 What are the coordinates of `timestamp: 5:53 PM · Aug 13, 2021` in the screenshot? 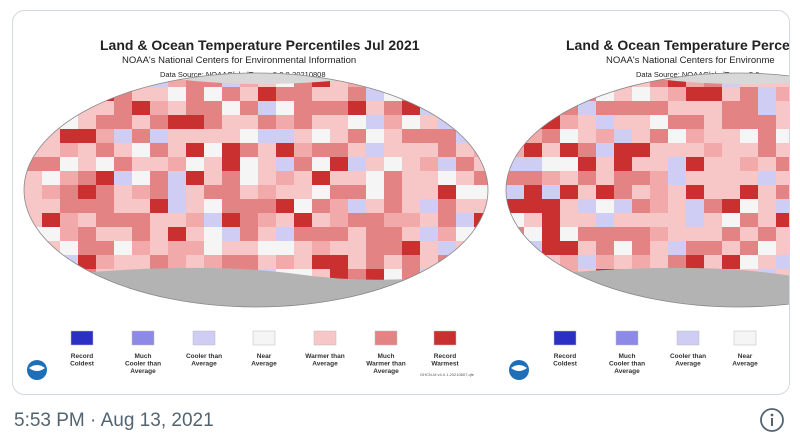 It's located at (114, 420).